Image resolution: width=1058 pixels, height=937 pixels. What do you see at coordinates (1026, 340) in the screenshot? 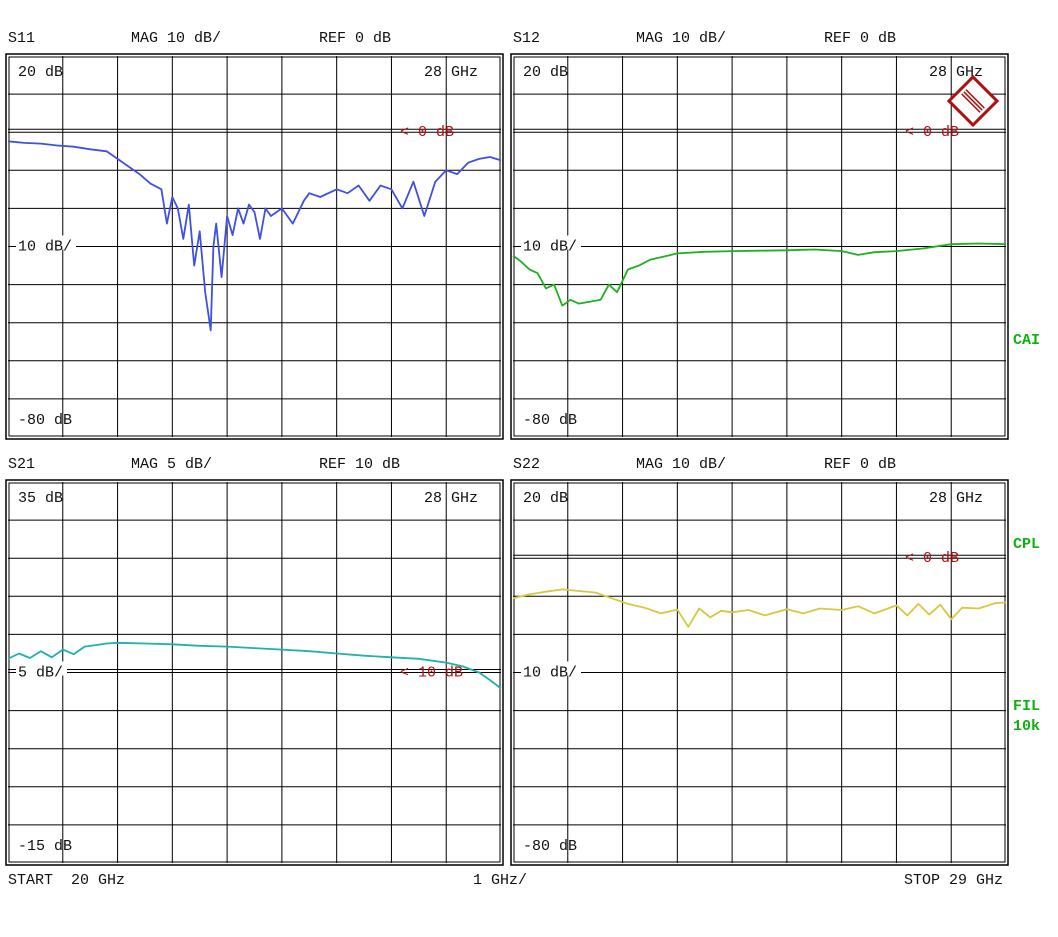
I see `side-label-cai: CAI` at bounding box center [1026, 340].